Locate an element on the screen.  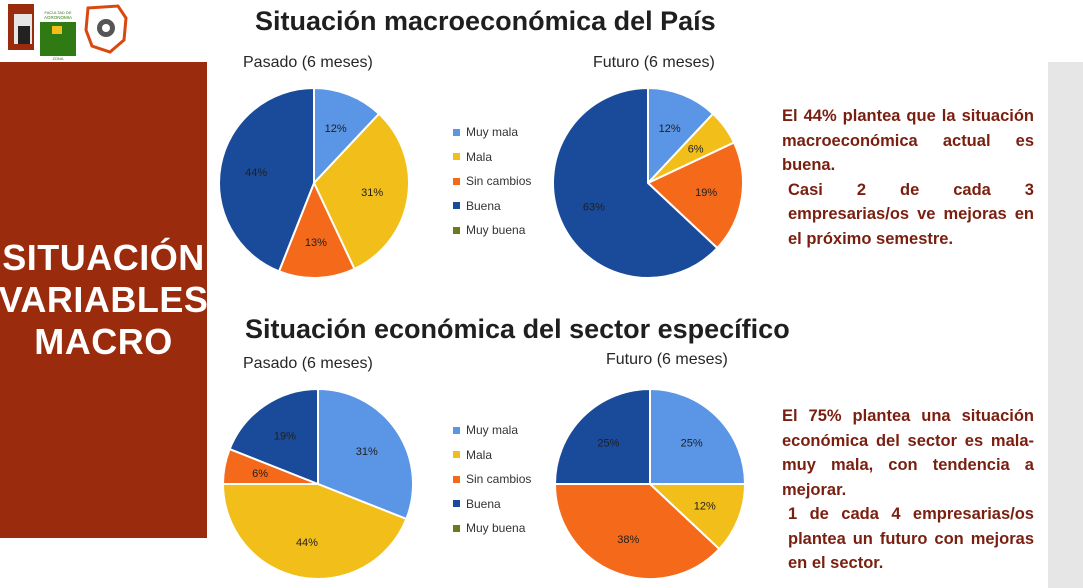
logo-gear-hole is located at coordinates (106, 28).